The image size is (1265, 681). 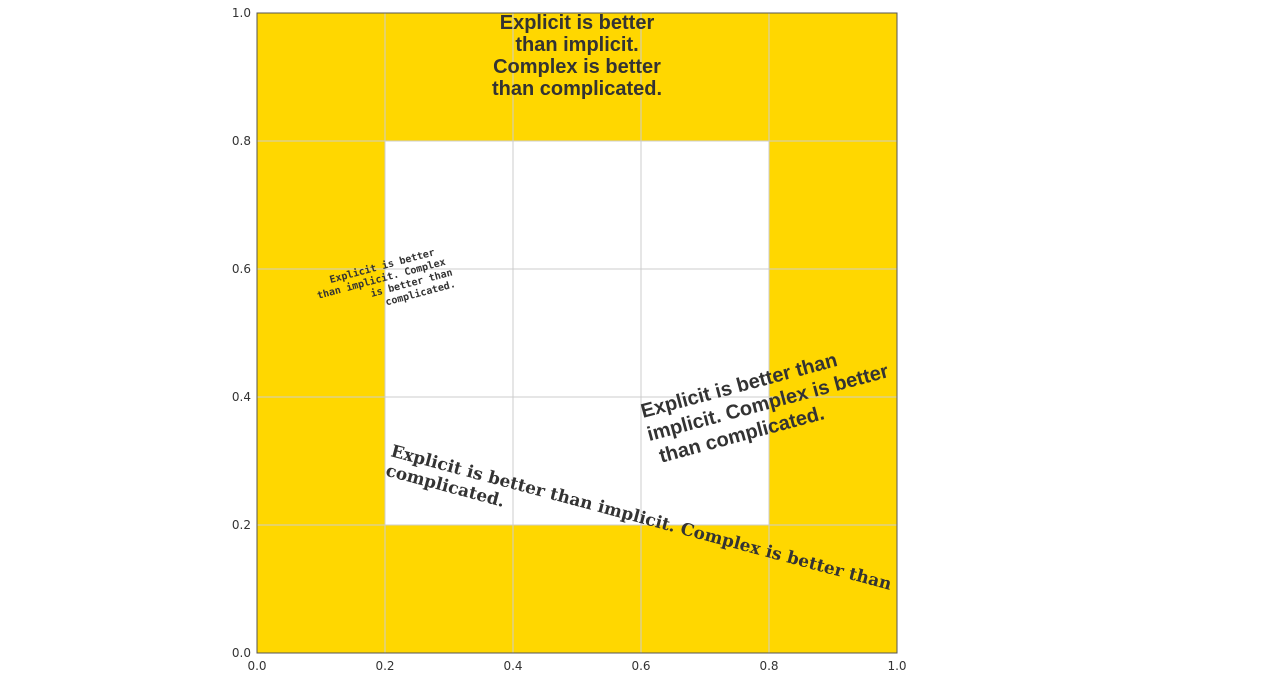 I want to click on y-tick-label: 1.0, so click(x=241, y=13).